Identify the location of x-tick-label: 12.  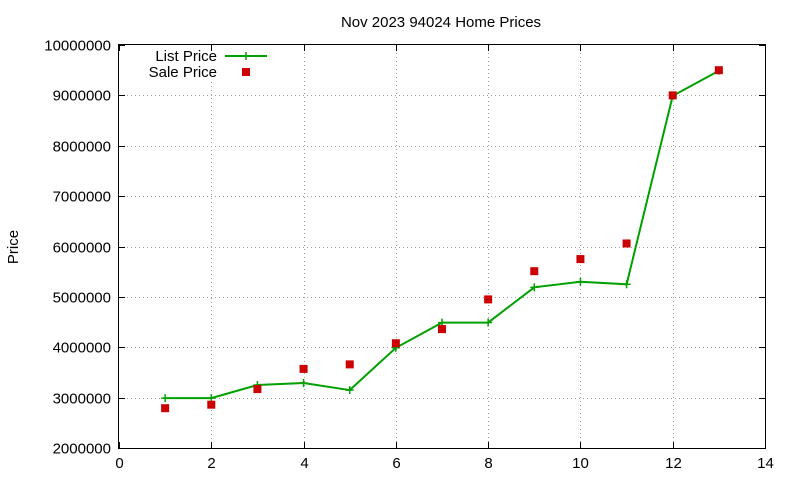
(673, 463).